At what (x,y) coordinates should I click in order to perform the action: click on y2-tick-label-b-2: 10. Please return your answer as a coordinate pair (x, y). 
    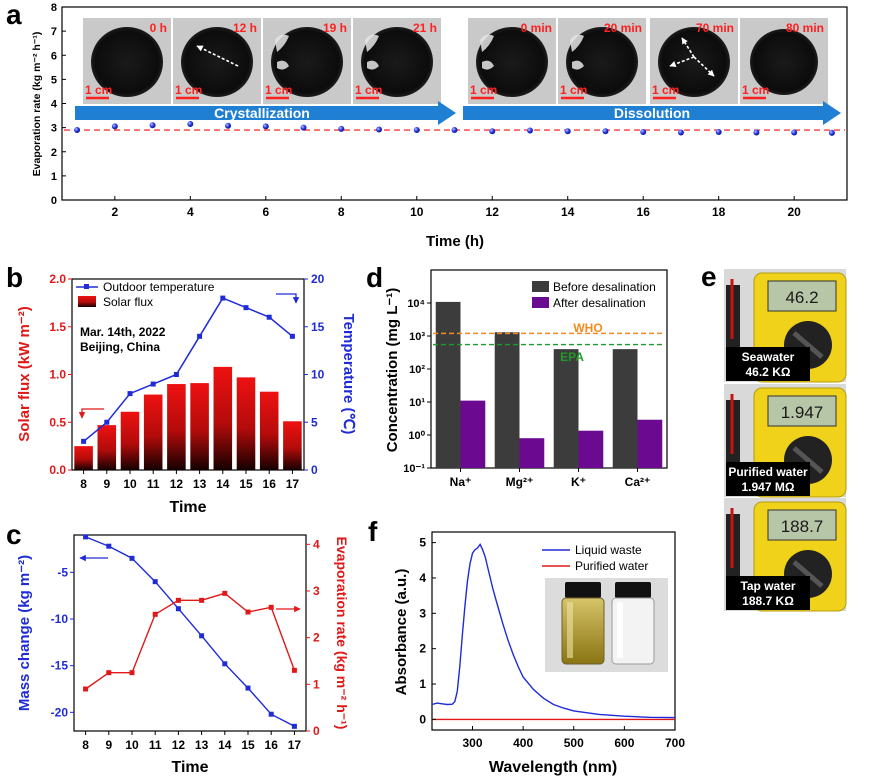
    Looking at the image, I should click on (318, 375).